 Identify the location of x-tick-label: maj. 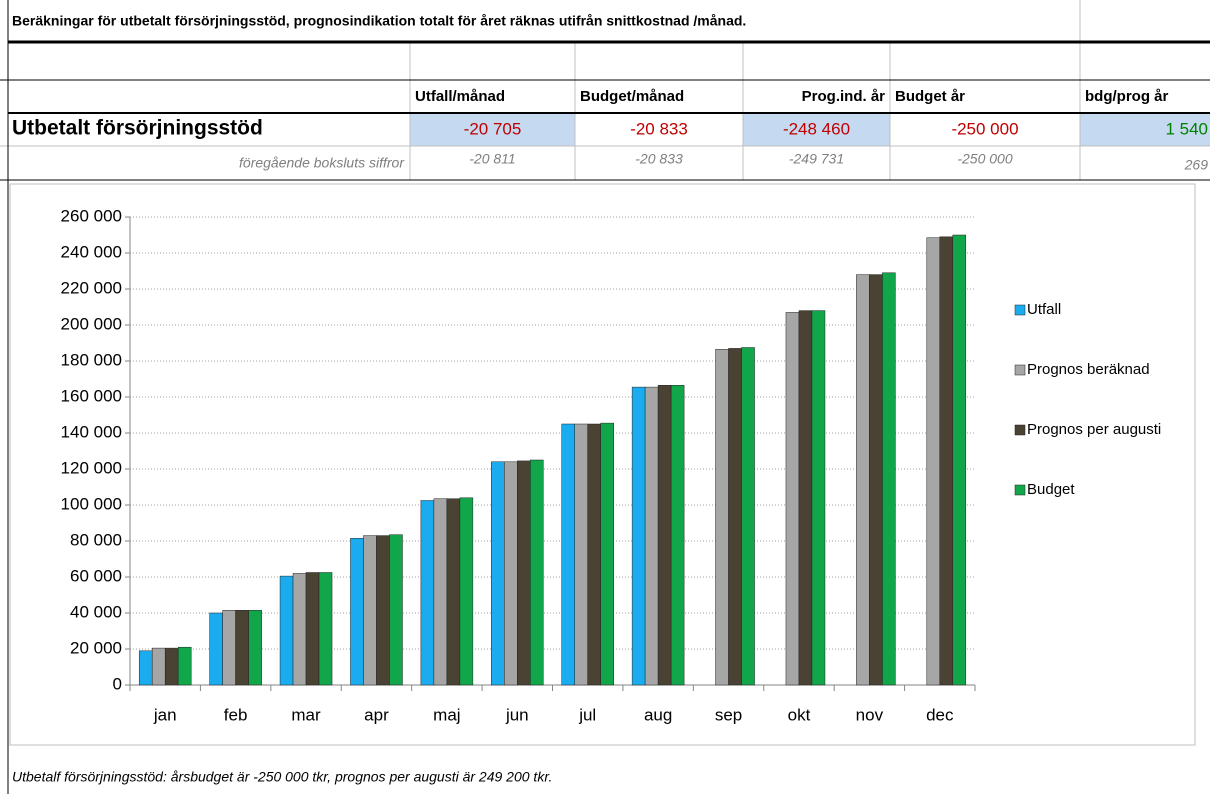
(446, 714).